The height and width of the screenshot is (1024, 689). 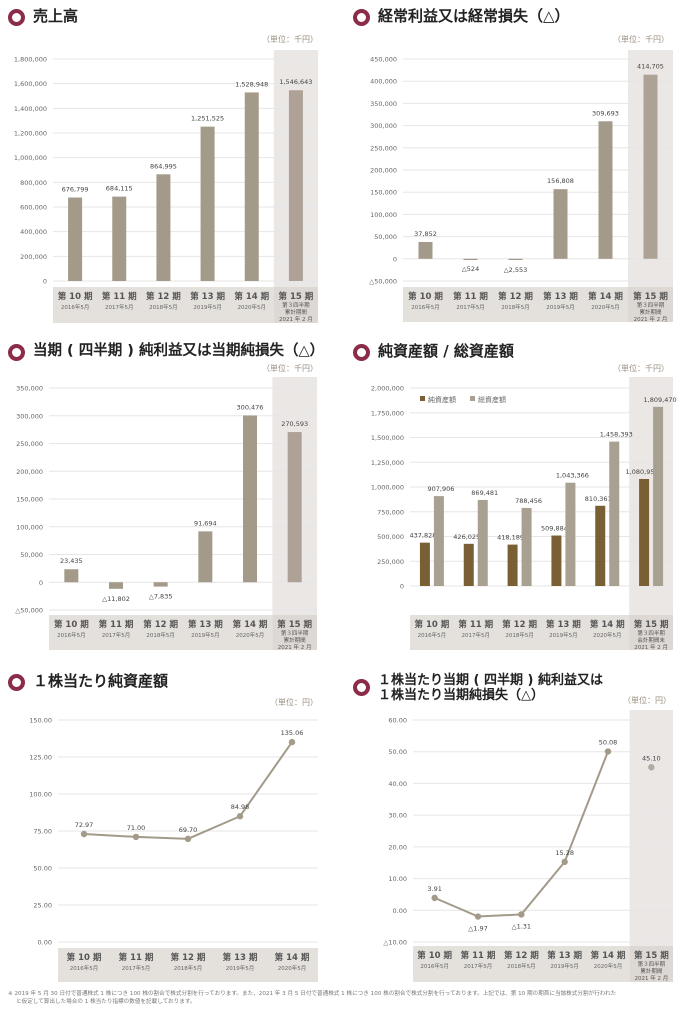 I want to click on data-label: 810,361, so click(x=598, y=499).